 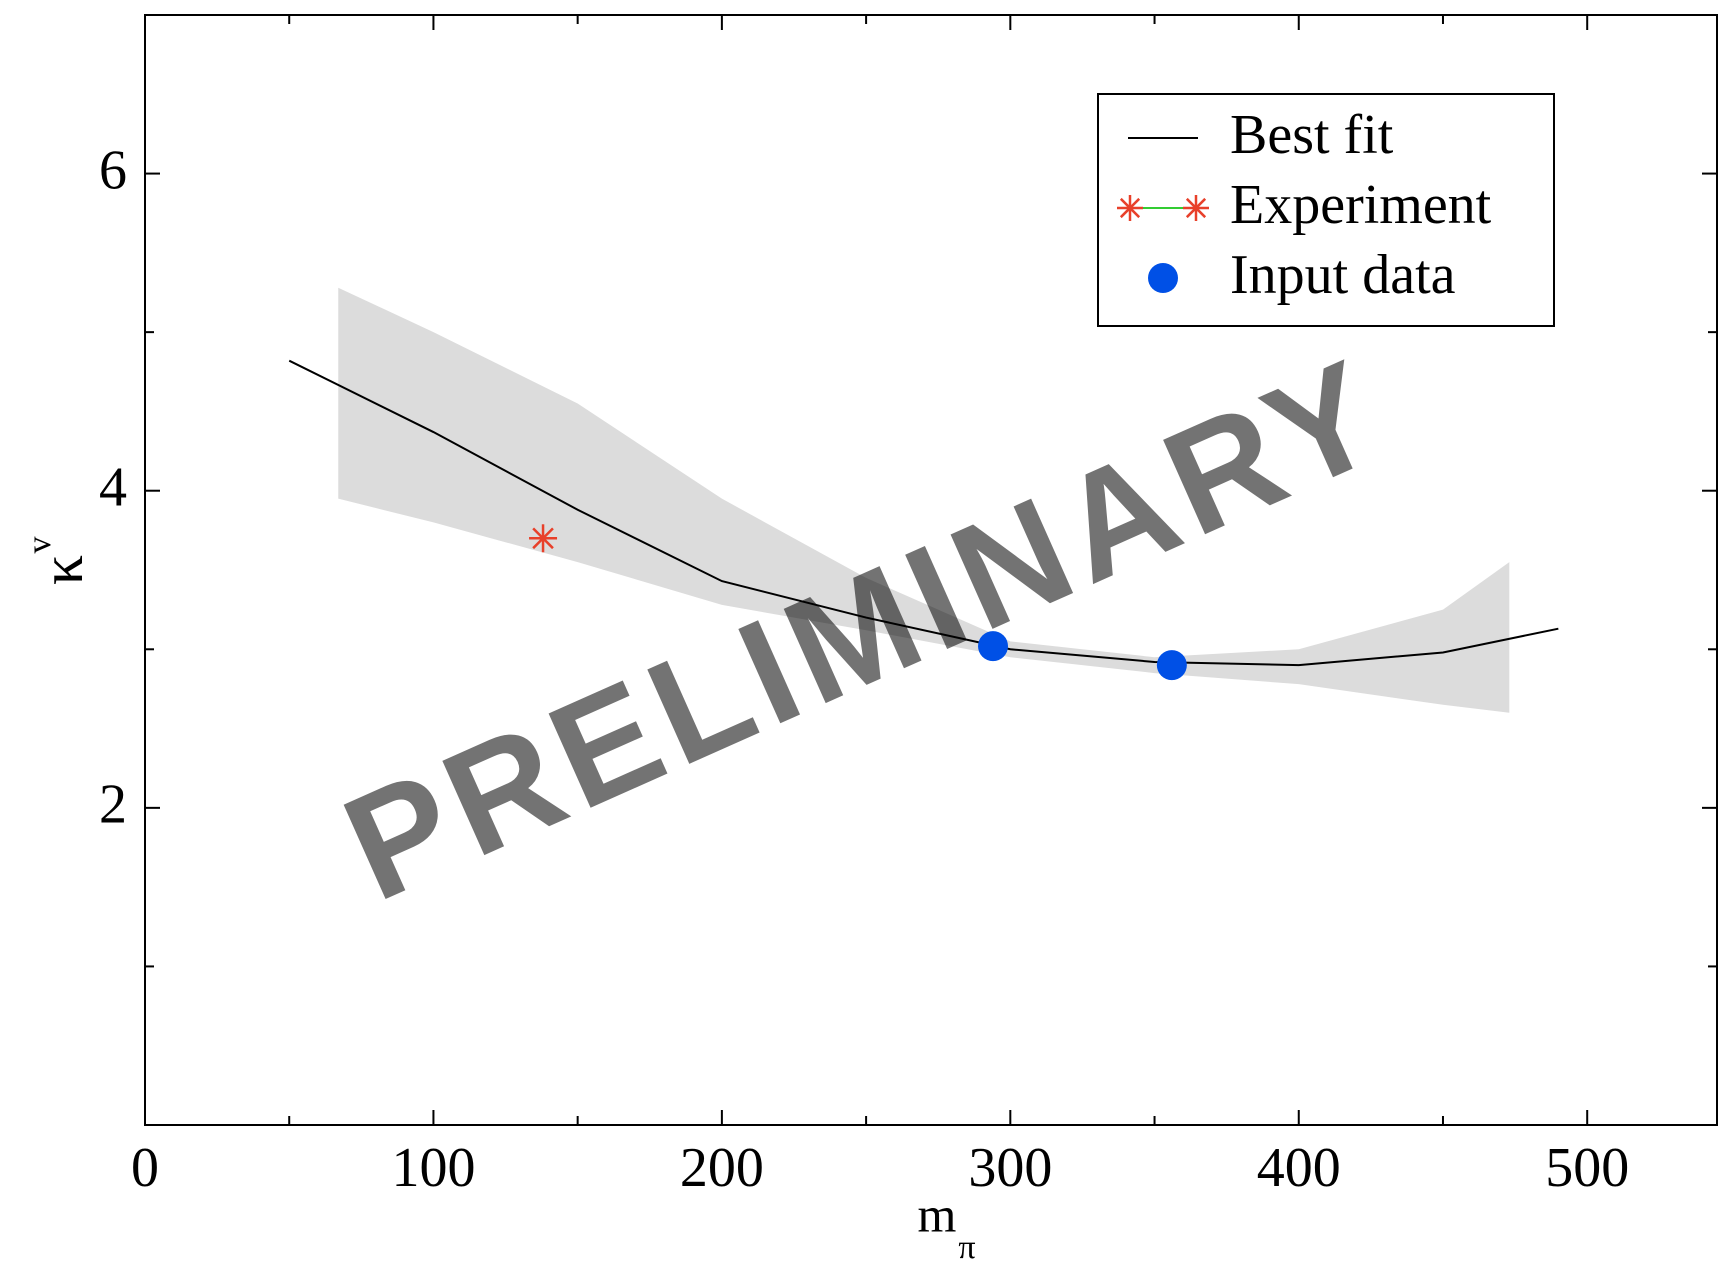 I want to click on legend-label: Best fit, so click(x=1312, y=135).